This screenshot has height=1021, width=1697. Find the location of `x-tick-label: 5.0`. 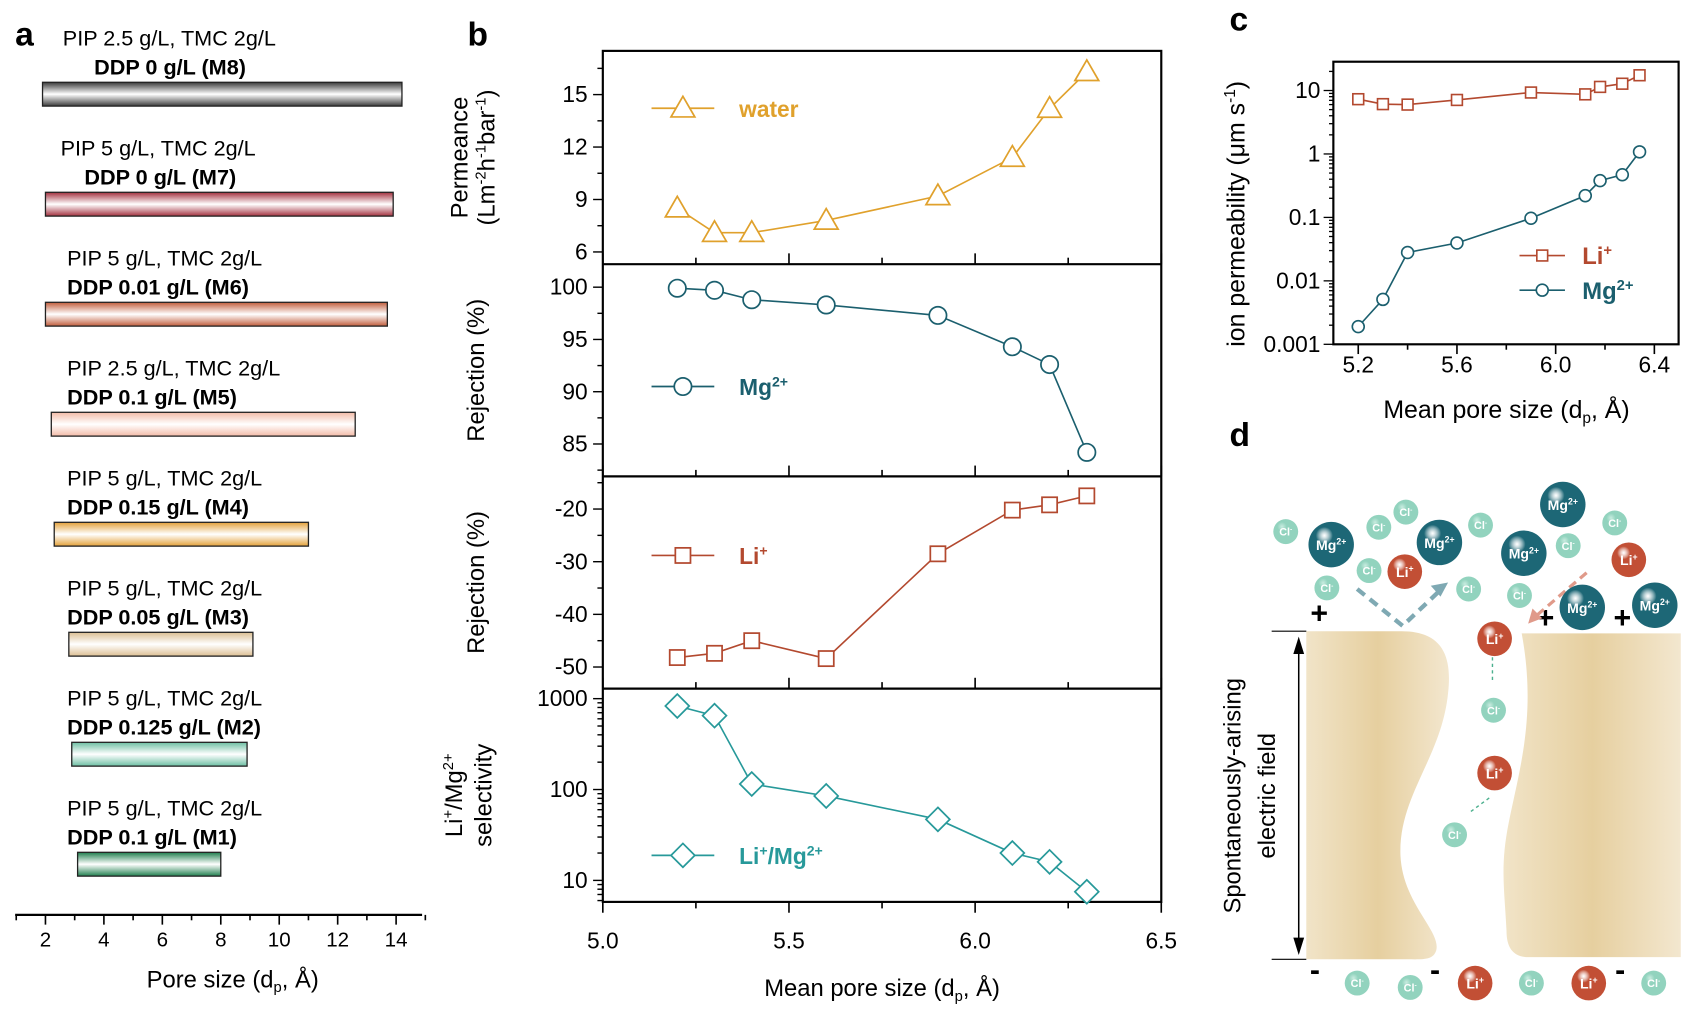

x-tick-label: 5.0 is located at coordinates (603, 940).